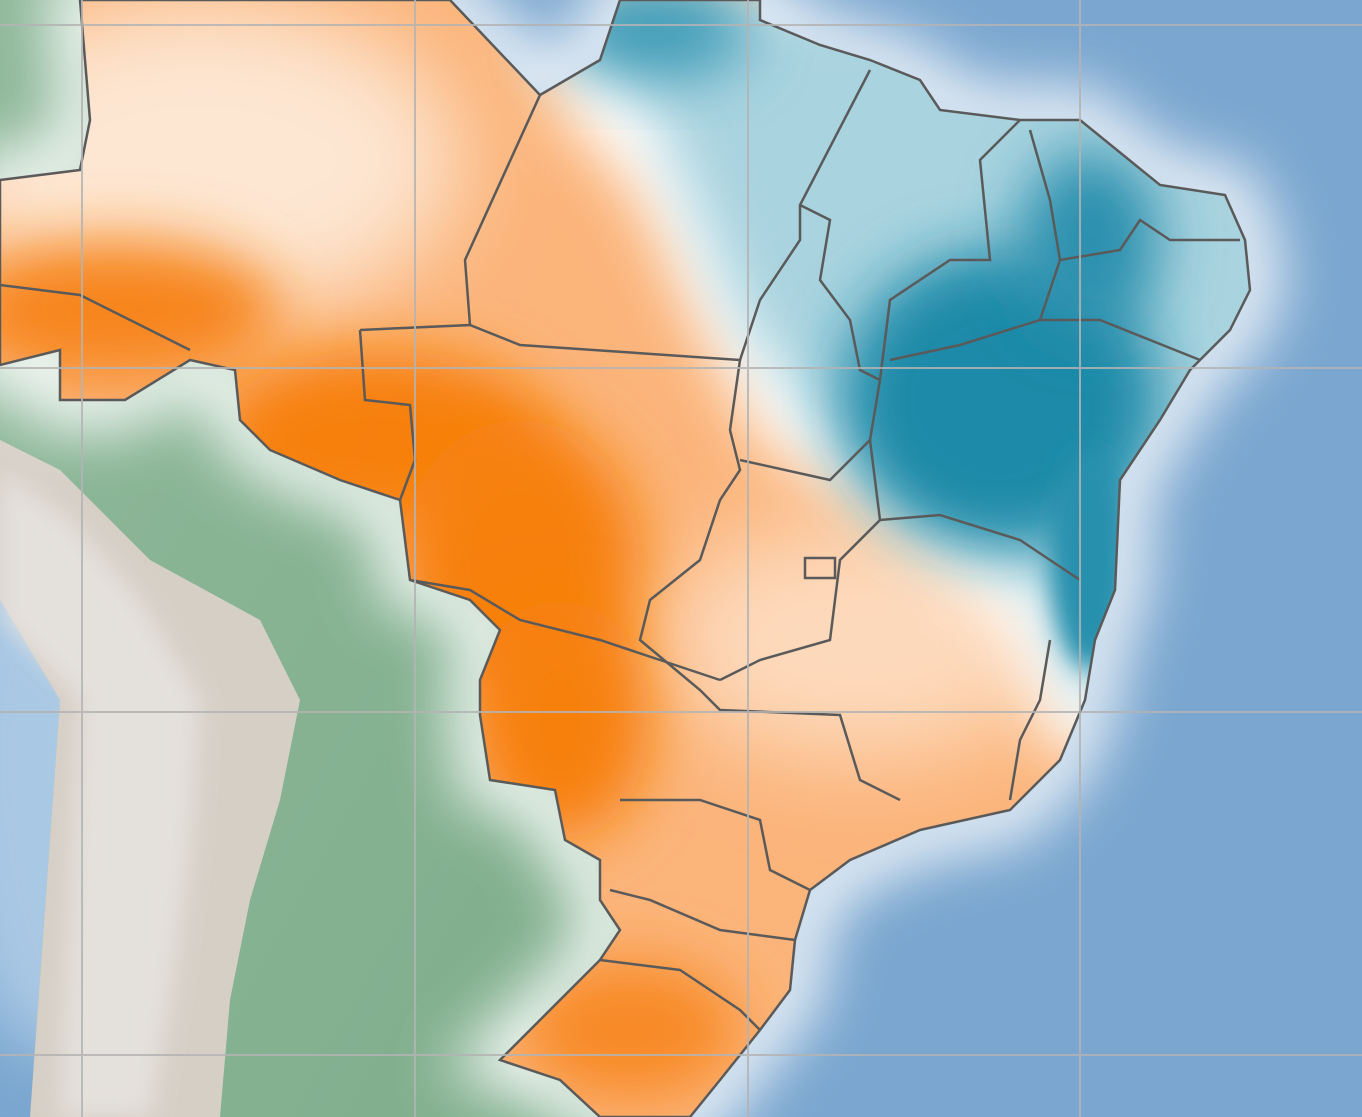 This screenshot has width=1362, height=1117. I want to click on strong-wet-area, so click(1090, 240).